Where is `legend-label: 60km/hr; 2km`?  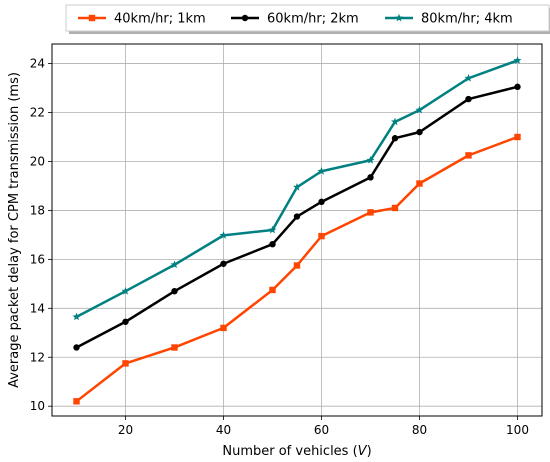 legend-label: 60km/hr; 2km is located at coordinates (313, 19).